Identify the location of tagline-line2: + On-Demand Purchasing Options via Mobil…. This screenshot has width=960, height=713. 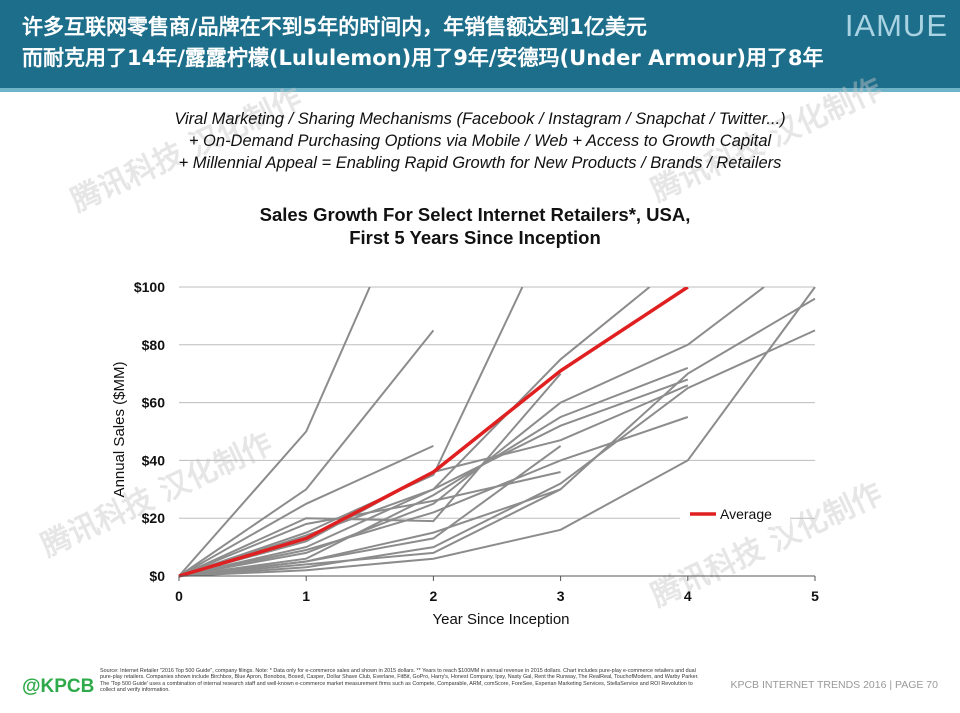
(480, 141).